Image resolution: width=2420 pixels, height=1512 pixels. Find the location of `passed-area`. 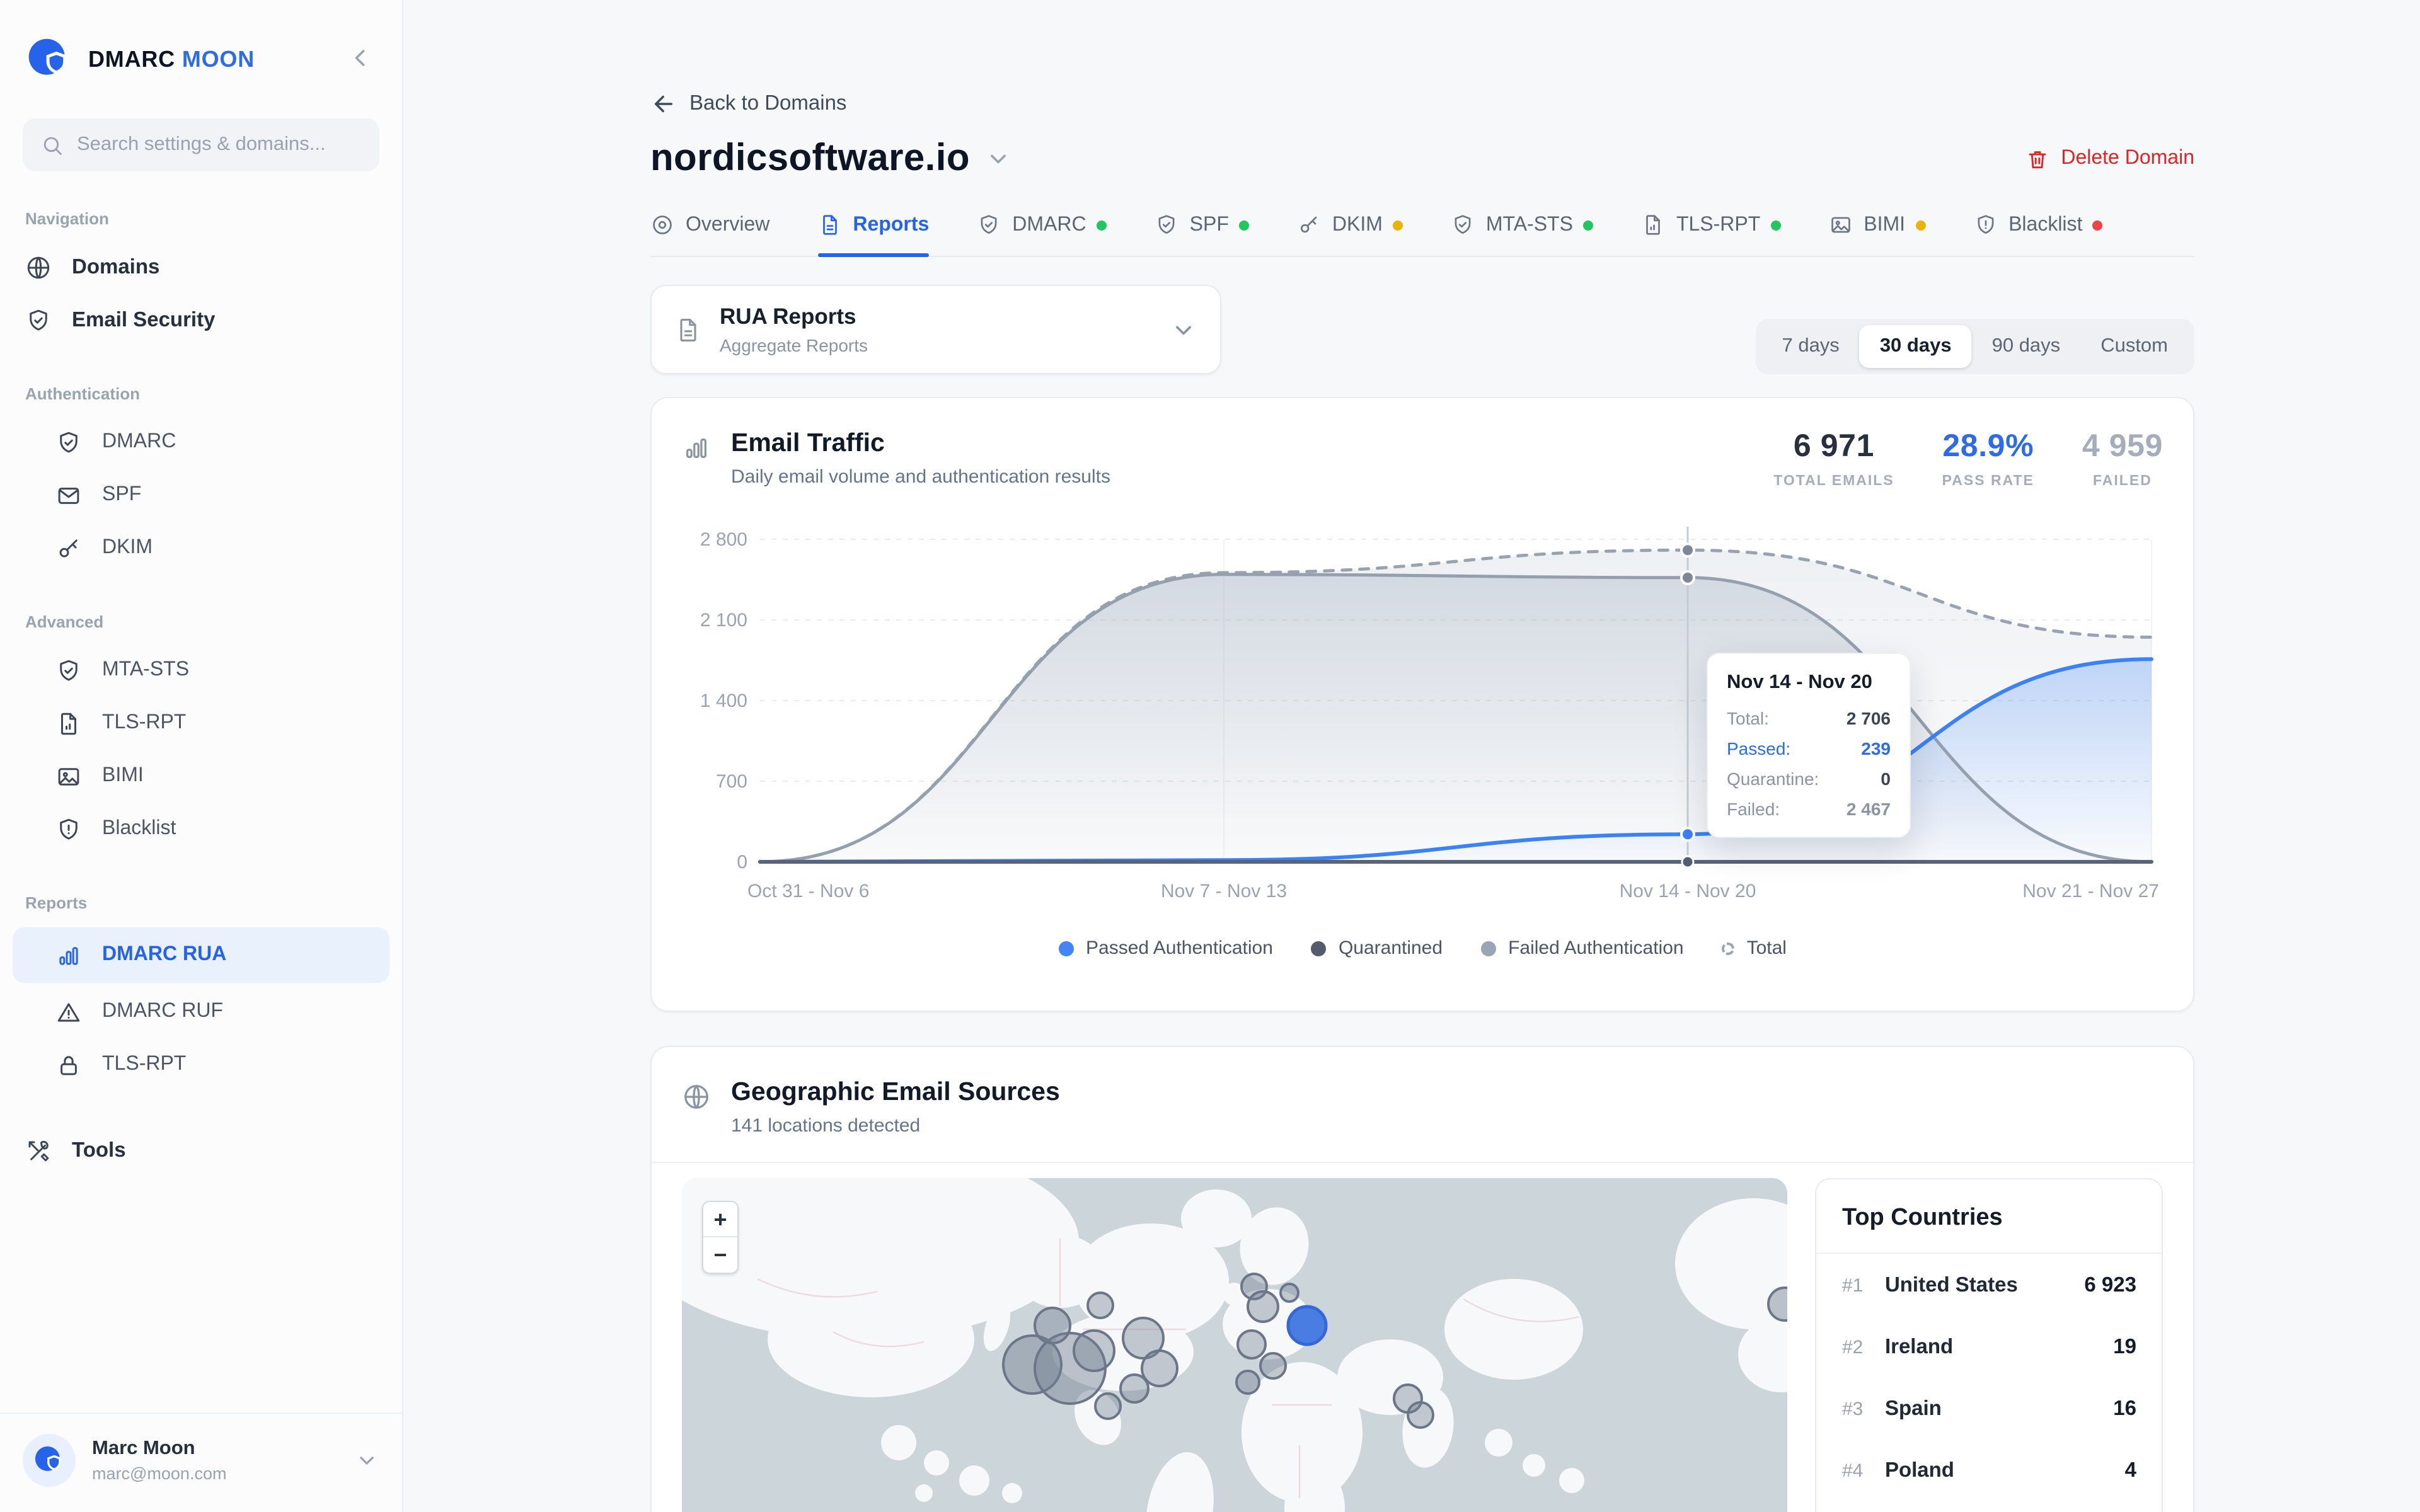

passed-area is located at coordinates (1456, 760).